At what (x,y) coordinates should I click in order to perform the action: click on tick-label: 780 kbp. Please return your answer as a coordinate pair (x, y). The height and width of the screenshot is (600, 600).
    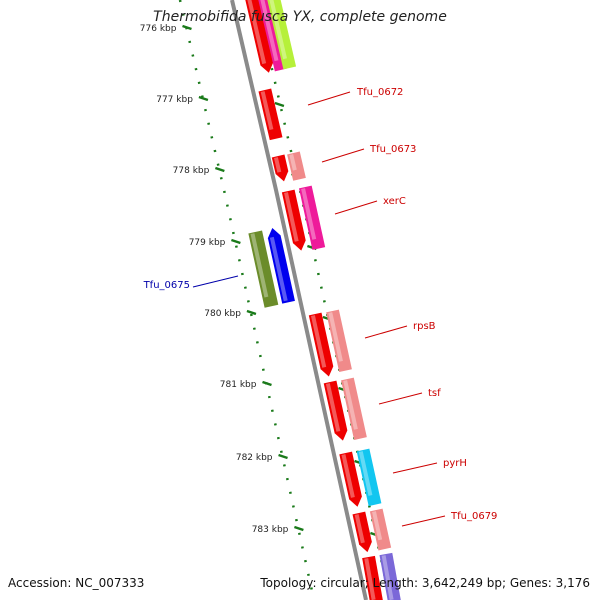
    Looking at the image, I should click on (222, 314).